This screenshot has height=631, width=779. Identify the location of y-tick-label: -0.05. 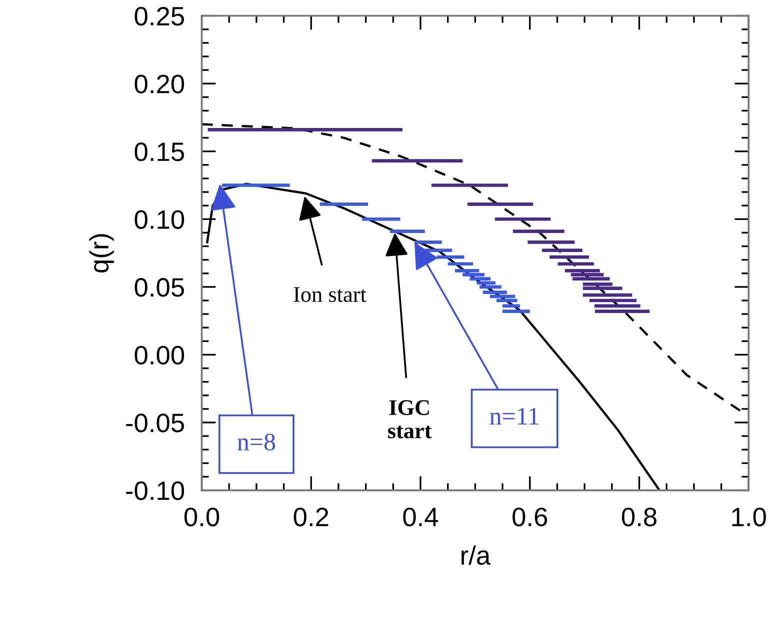
(155, 423).